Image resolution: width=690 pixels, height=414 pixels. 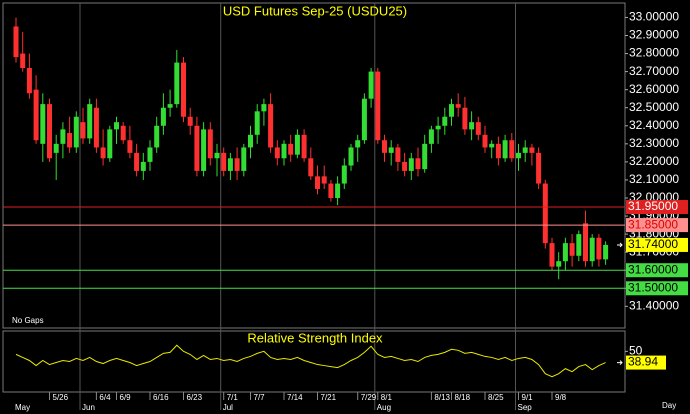 I want to click on month-label: Aug, so click(x=384, y=407).